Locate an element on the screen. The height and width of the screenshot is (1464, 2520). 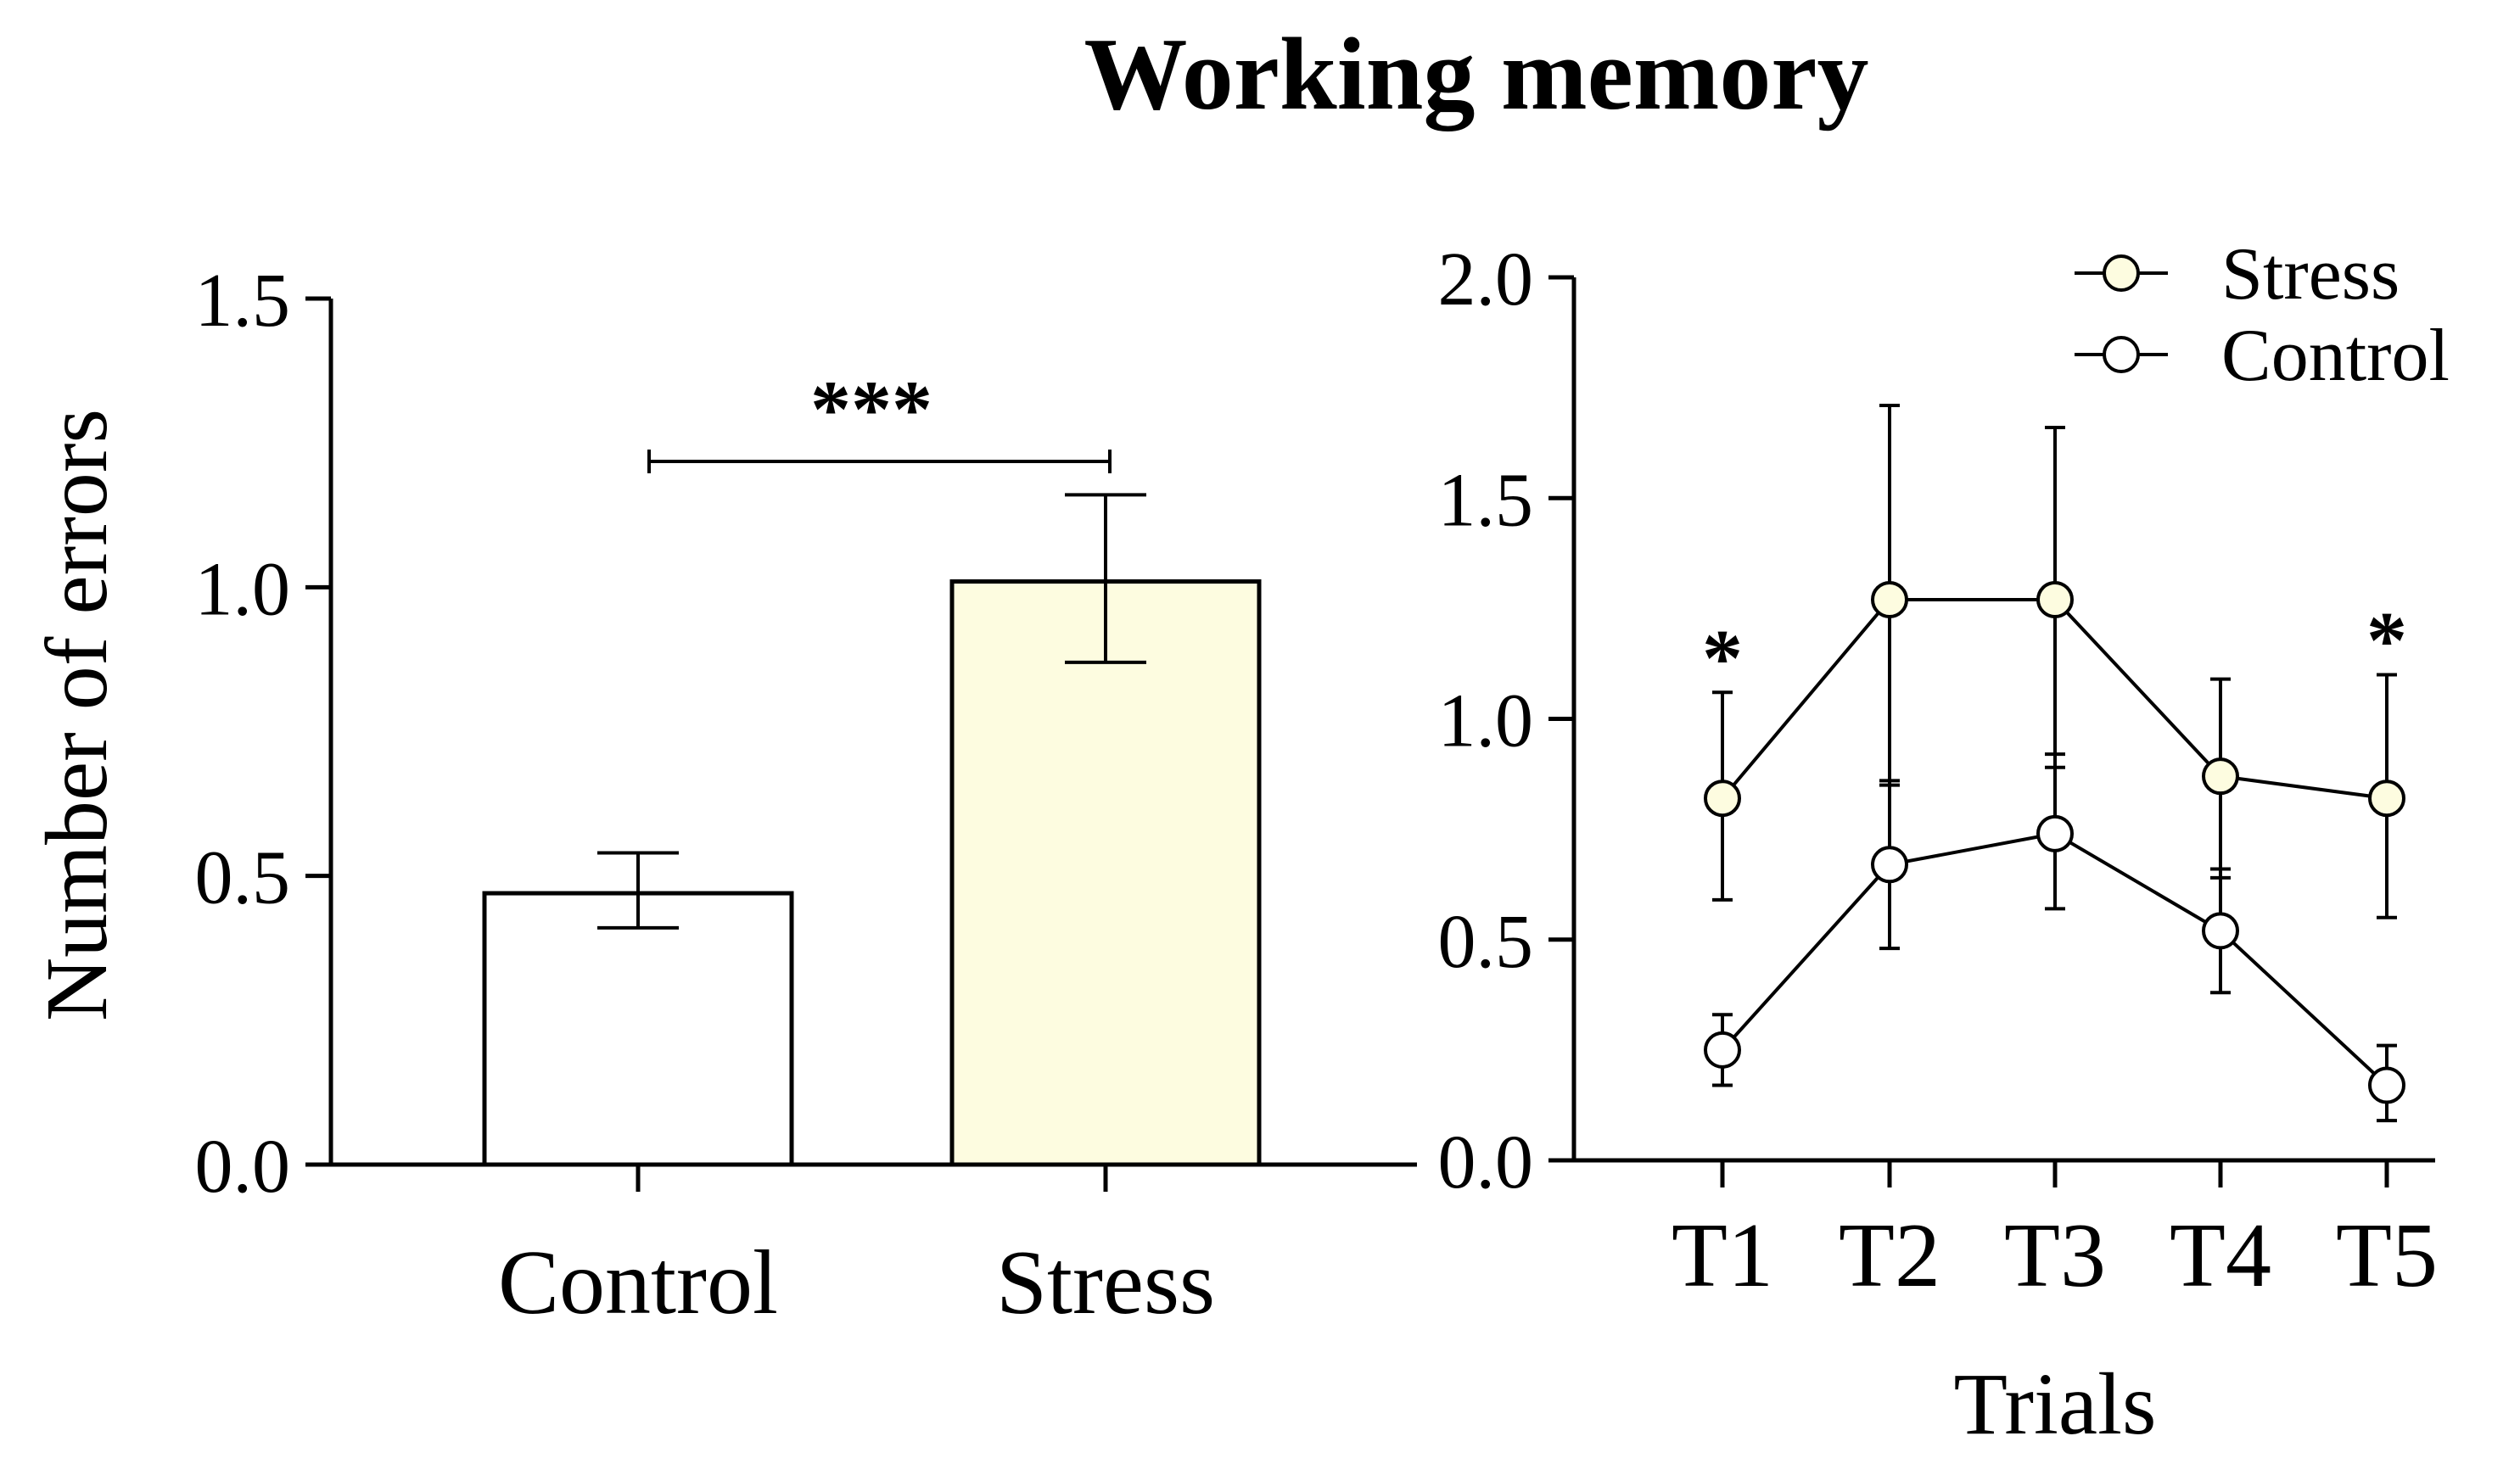
significance-star-t1: * is located at coordinates (1722, 657).